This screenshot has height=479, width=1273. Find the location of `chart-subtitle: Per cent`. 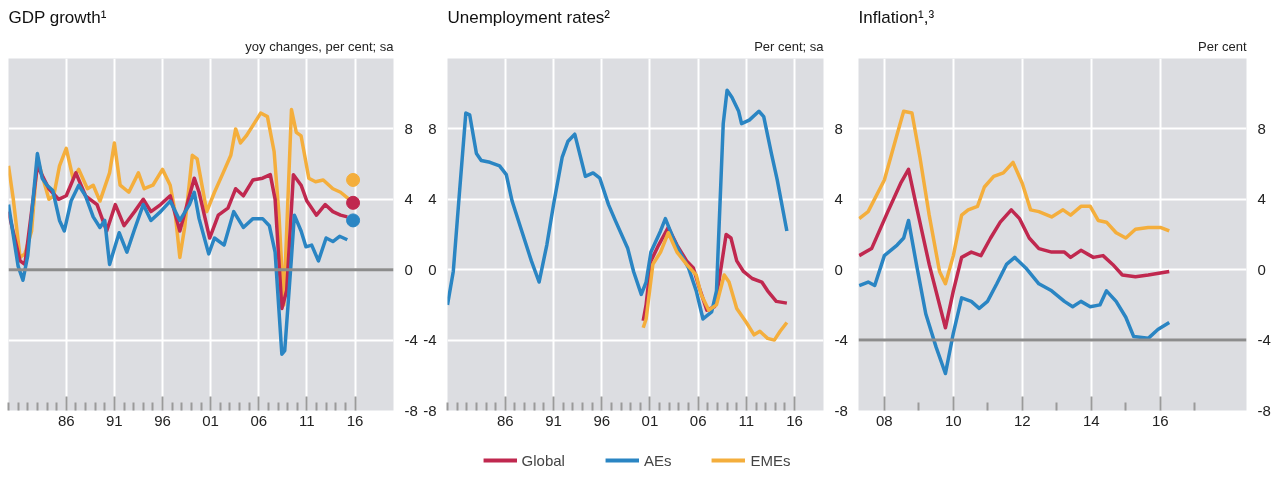

chart-subtitle: Per cent is located at coordinates (1222, 46).